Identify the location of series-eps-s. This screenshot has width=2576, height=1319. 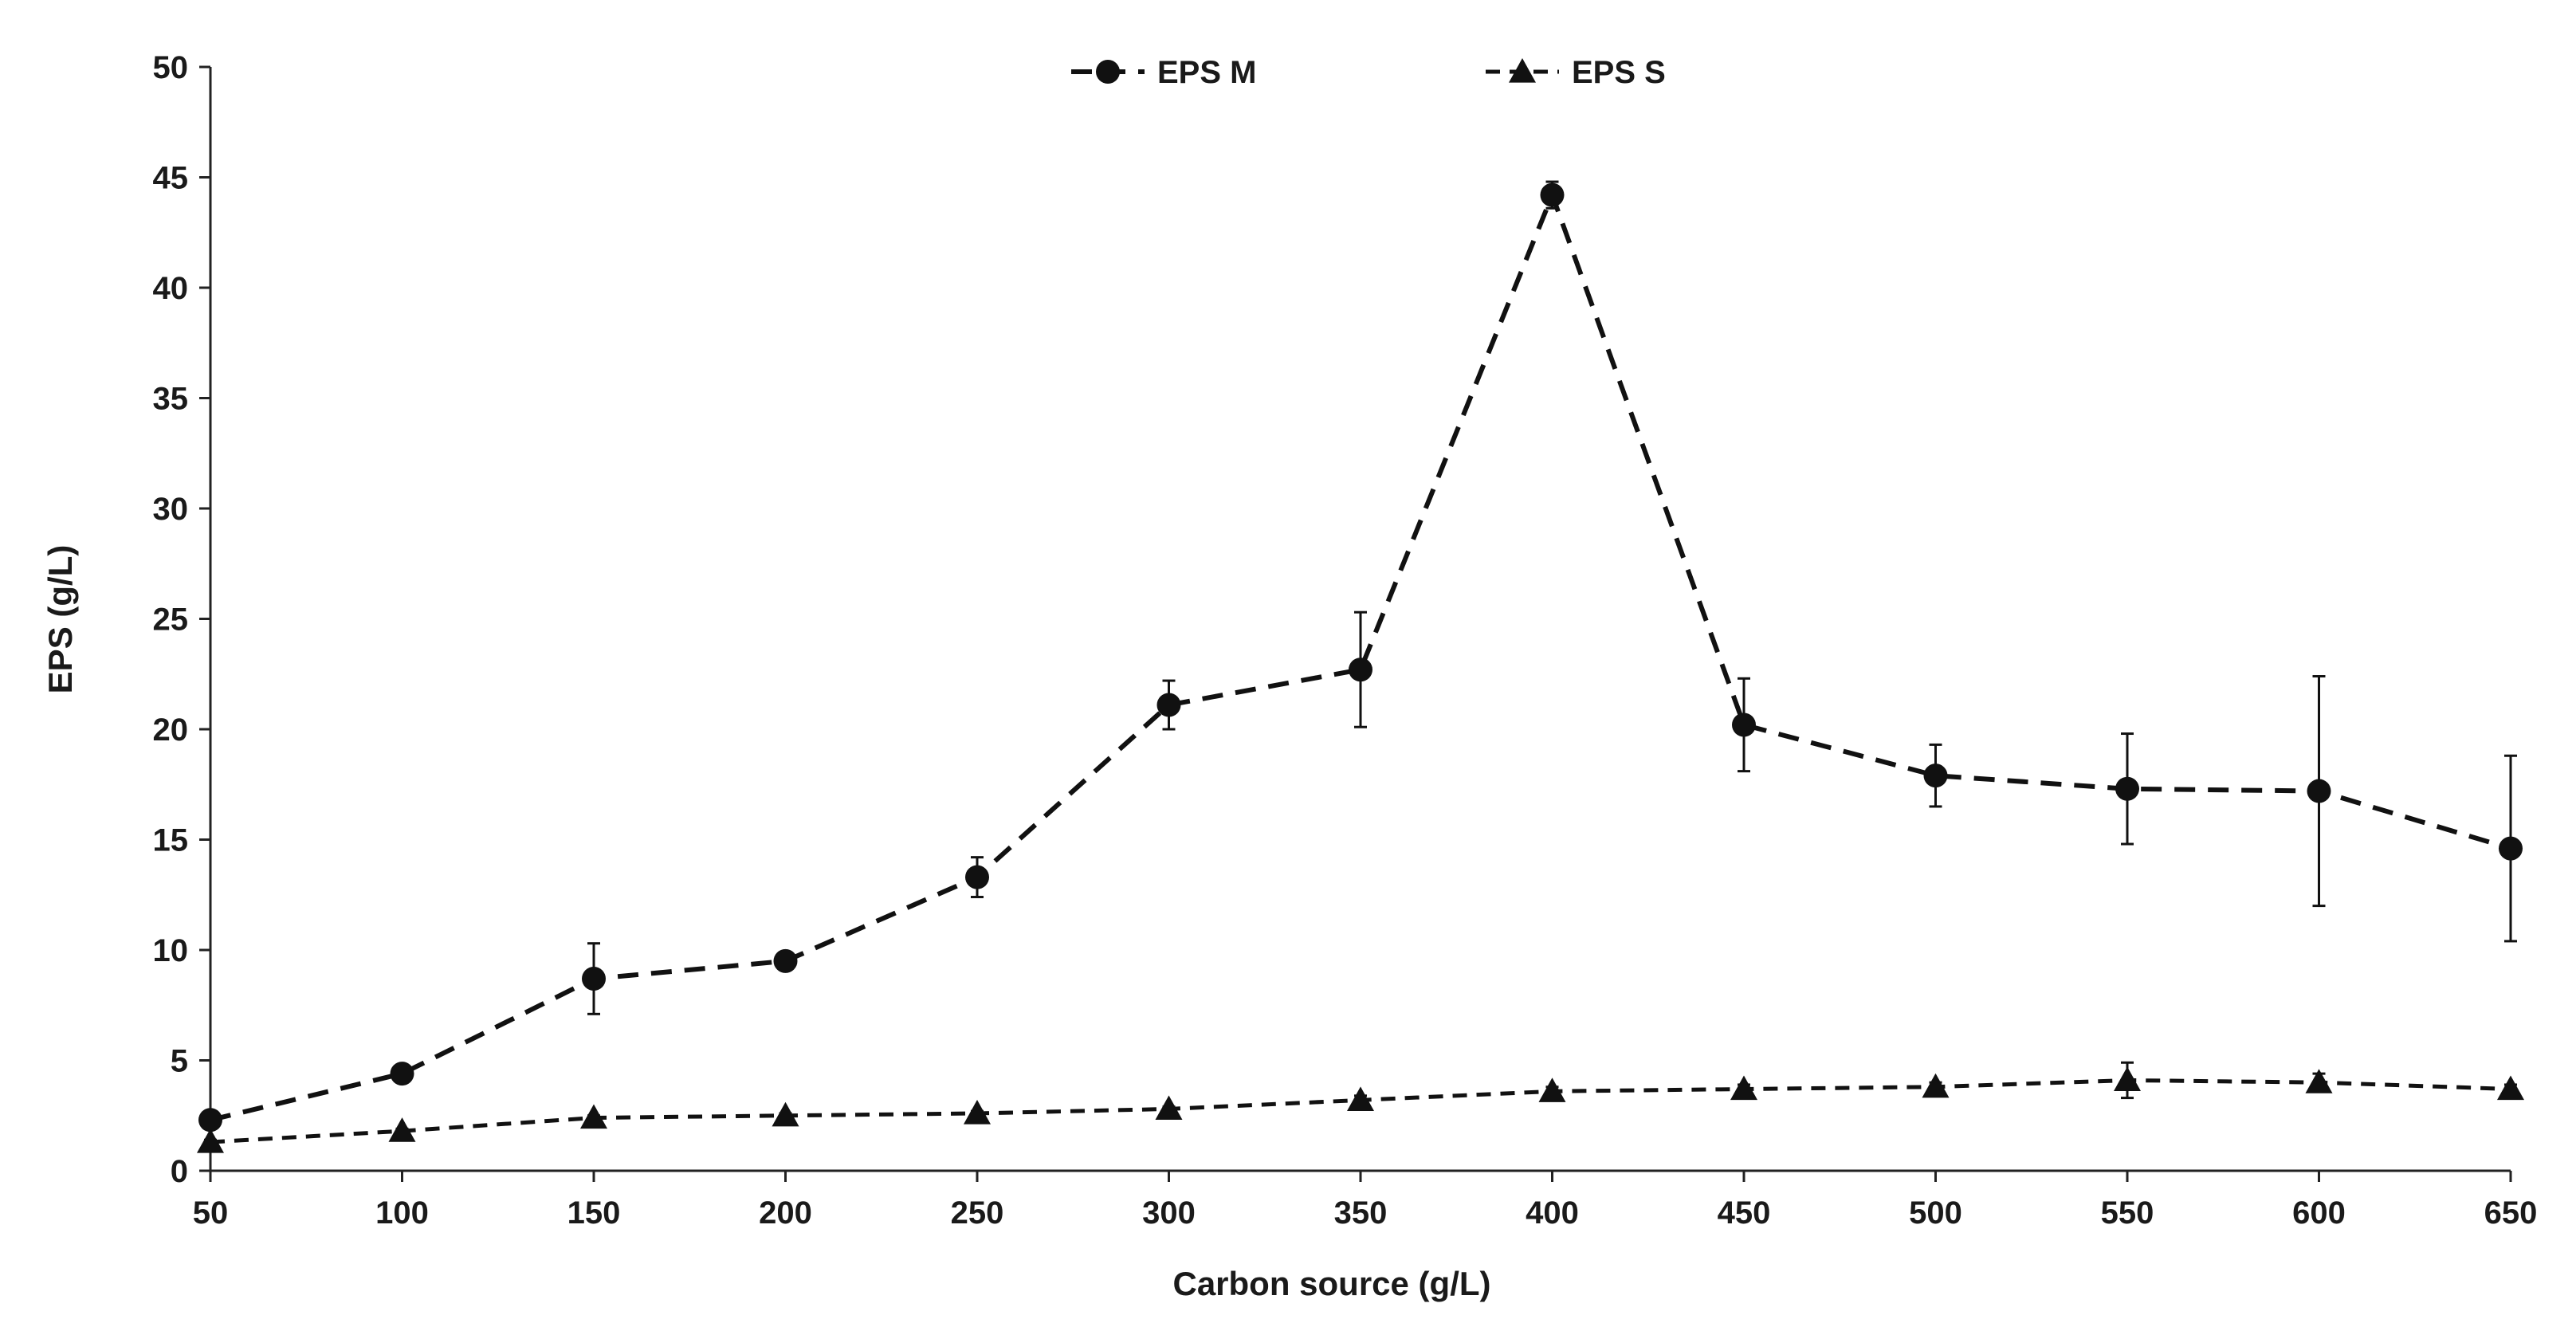
(1360, 1107).